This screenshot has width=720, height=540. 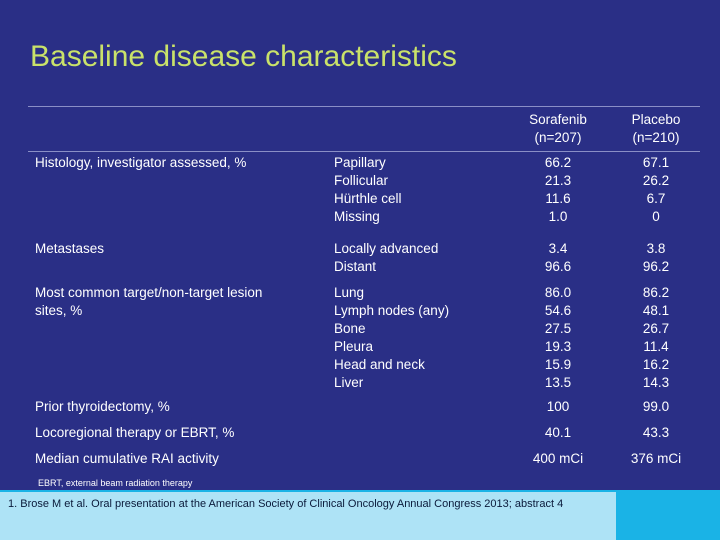 I want to click on row-sorafenib-values: 100, so click(x=558, y=407).